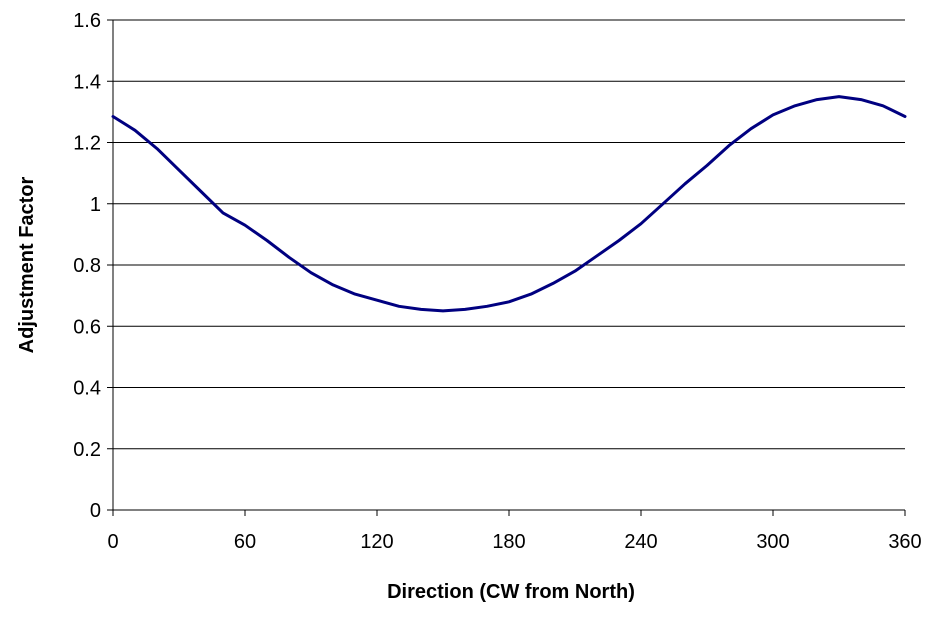 The height and width of the screenshot is (618, 935). I want to click on y-tick-label: 0.4, so click(87, 389).